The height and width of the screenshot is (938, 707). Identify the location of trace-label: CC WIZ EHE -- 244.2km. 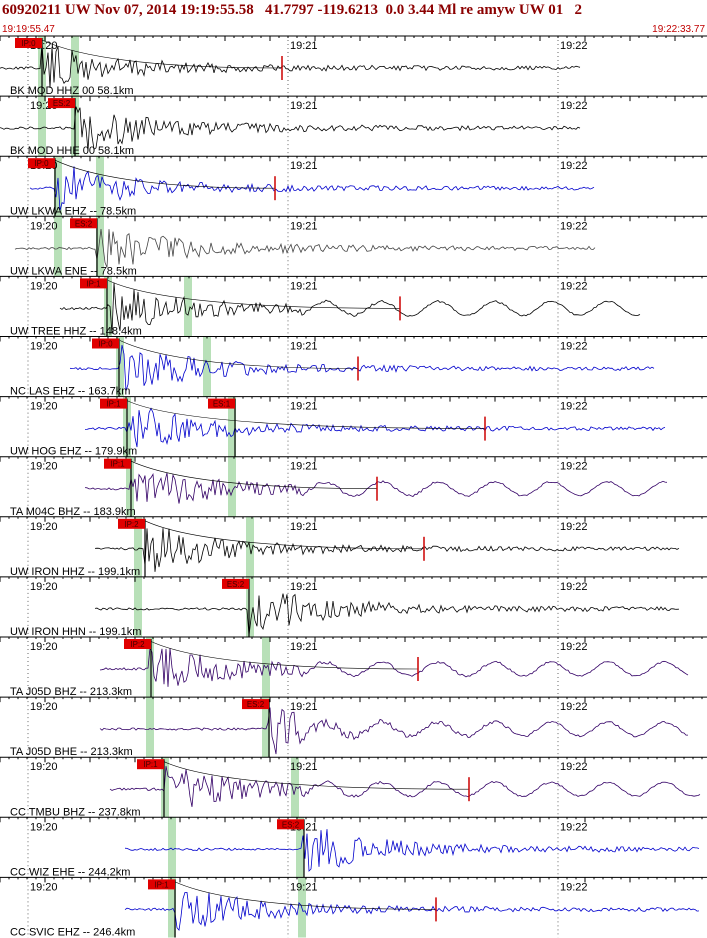
(70, 872).